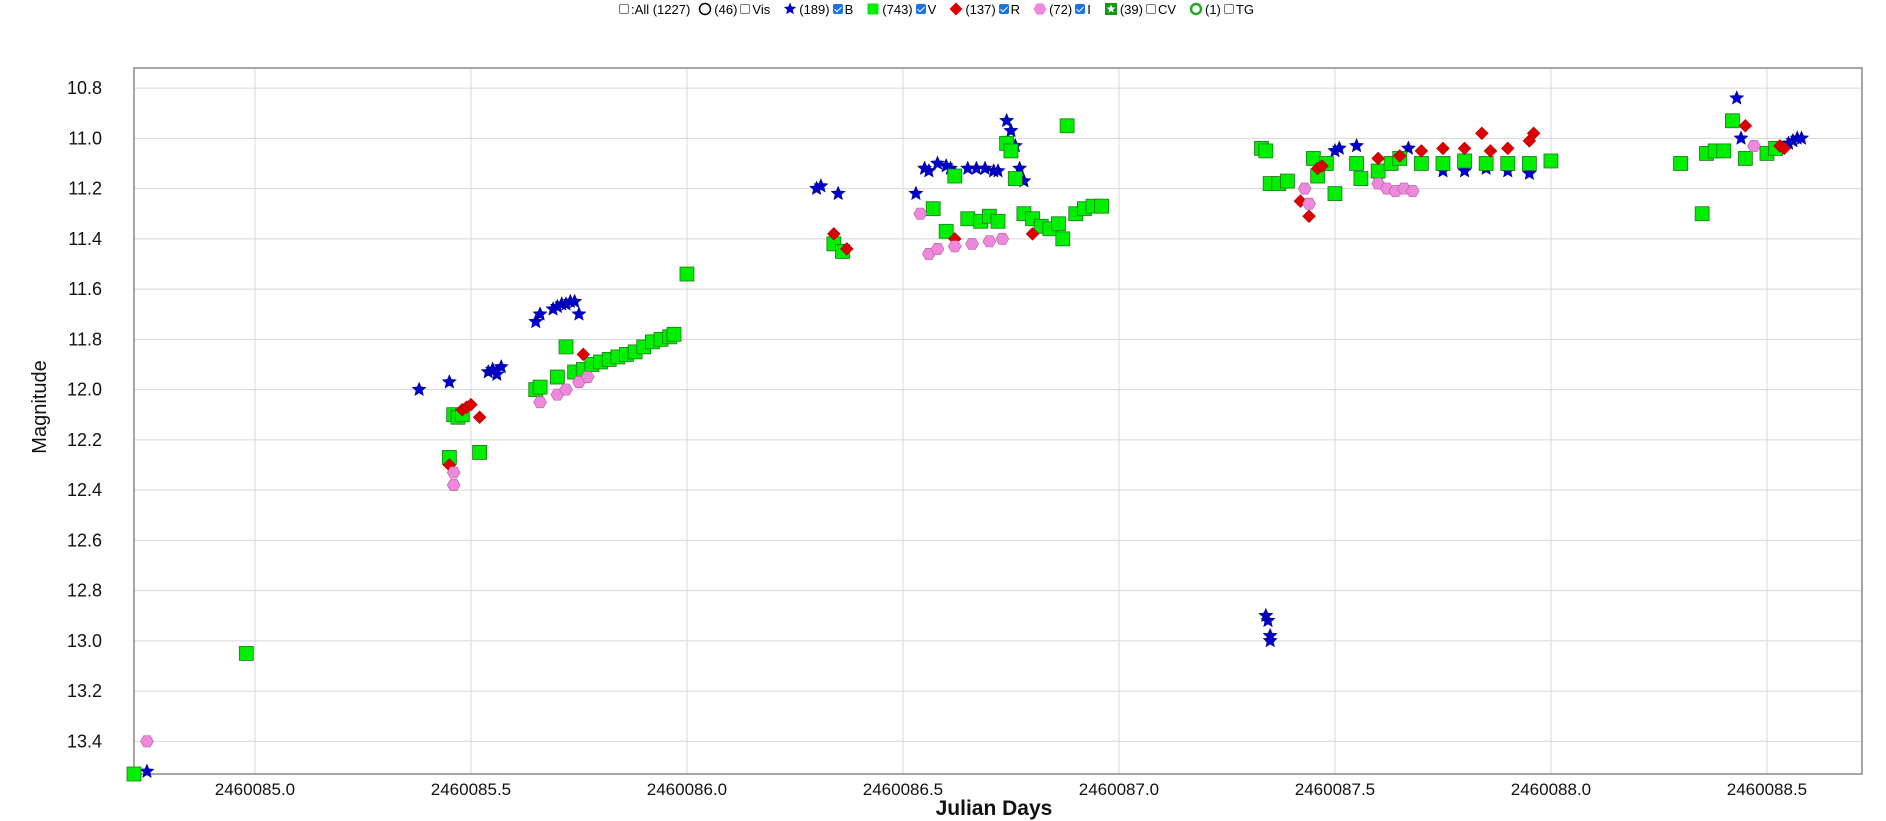 The image size is (1886, 821). Describe the element at coordinates (85, 289) in the screenshot. I see `y-tick-label: 11.6` at that location.